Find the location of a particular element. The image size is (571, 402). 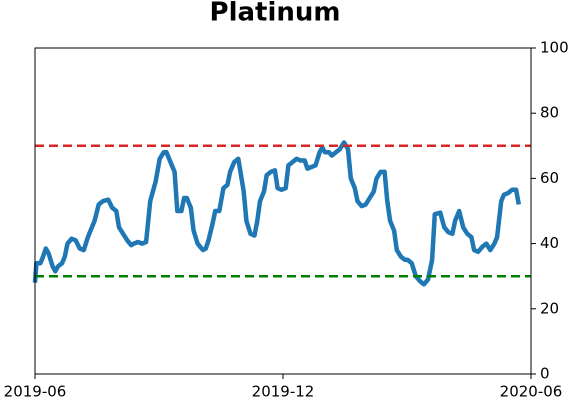

y-tick-label: 100 is located at coordinates (554, 48).